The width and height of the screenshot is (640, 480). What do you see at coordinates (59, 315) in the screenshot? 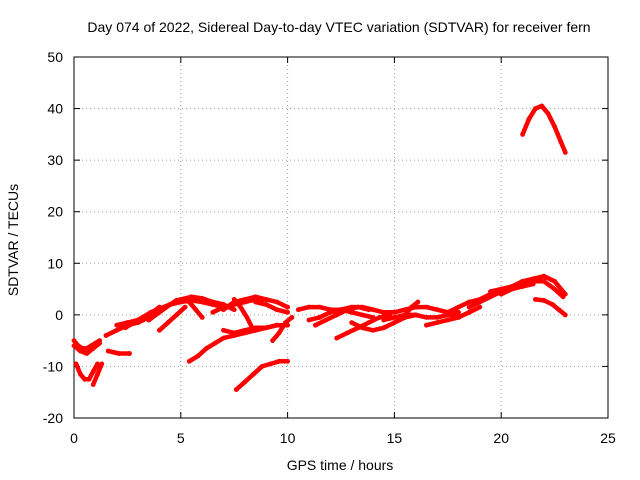
I see `y-tick-label: 0` at bounding box center [59, 315].